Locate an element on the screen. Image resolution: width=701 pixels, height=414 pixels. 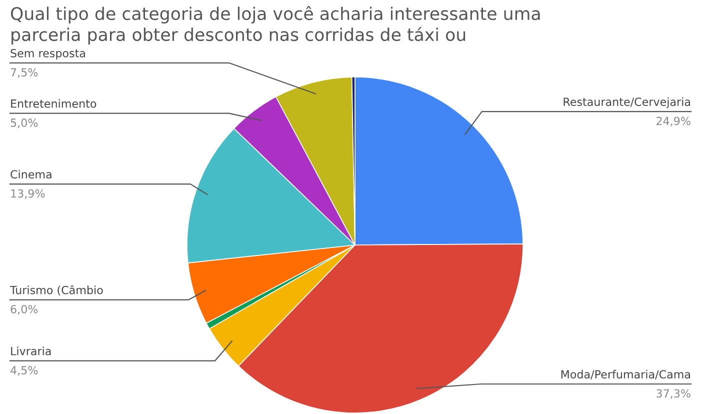
data-label: 6,0% is located at coordinates (24, 310).